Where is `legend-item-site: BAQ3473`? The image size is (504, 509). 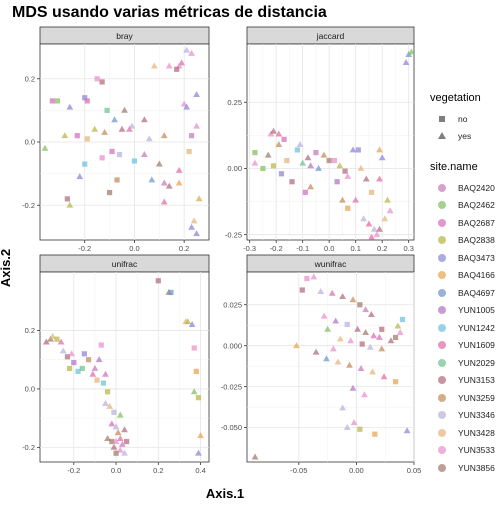
legend-item-site: BAQ3473 is located at coordinates (467, 258).